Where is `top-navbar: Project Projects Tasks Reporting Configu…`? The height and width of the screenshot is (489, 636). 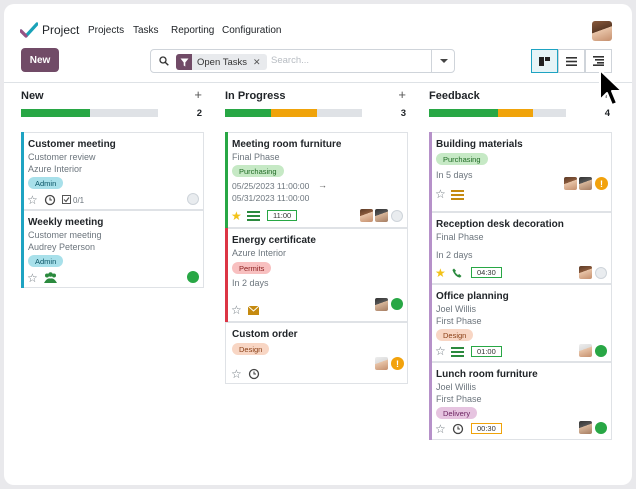
top-navbar: Project Projects Tasks Reporting Configu… is located at coordinates (318, 23).